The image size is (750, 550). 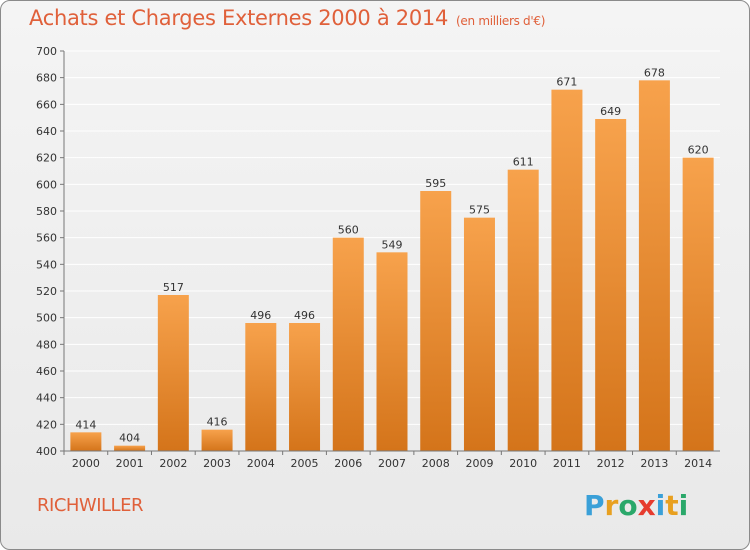 I want to click on bar-2002, so click(x=173, y=373).